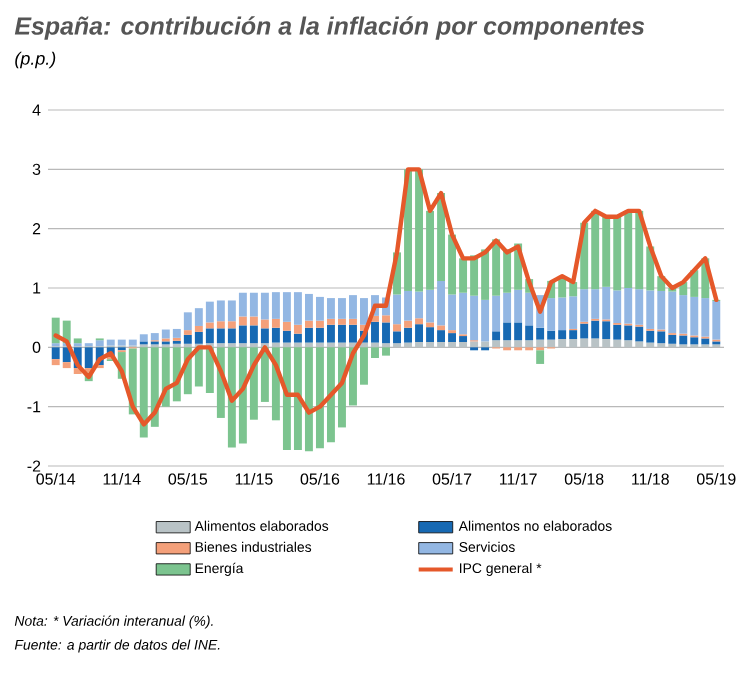  I want to click on chart-title: España: contribución a la inflación por componentes, so click(329, 28).